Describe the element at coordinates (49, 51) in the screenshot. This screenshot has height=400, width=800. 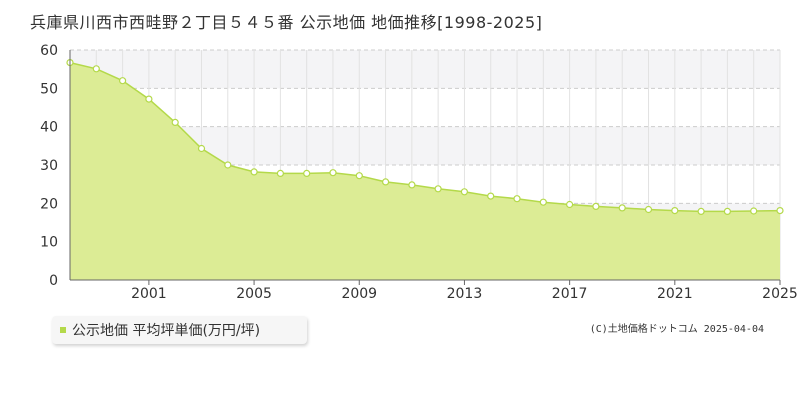
I see `y-tick-label: 60` at that location.